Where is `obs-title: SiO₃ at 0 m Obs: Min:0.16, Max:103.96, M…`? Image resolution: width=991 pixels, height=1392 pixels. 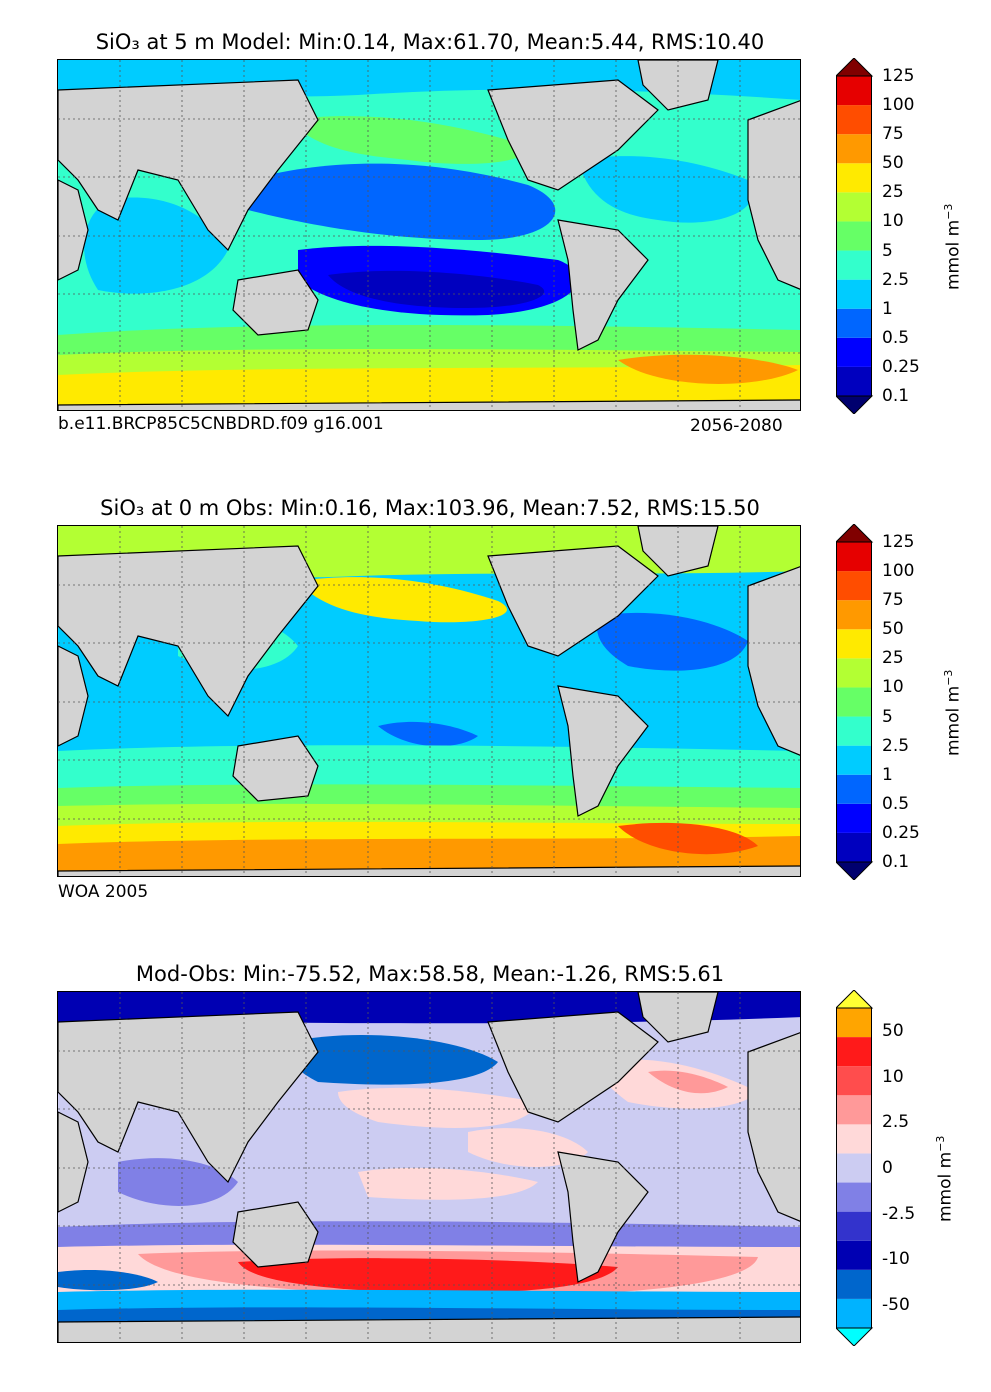
obs-title: SiO₃ at 0 m Obs: Min:0.16, Max:103.96, M… is located at coordinates (430, 508).